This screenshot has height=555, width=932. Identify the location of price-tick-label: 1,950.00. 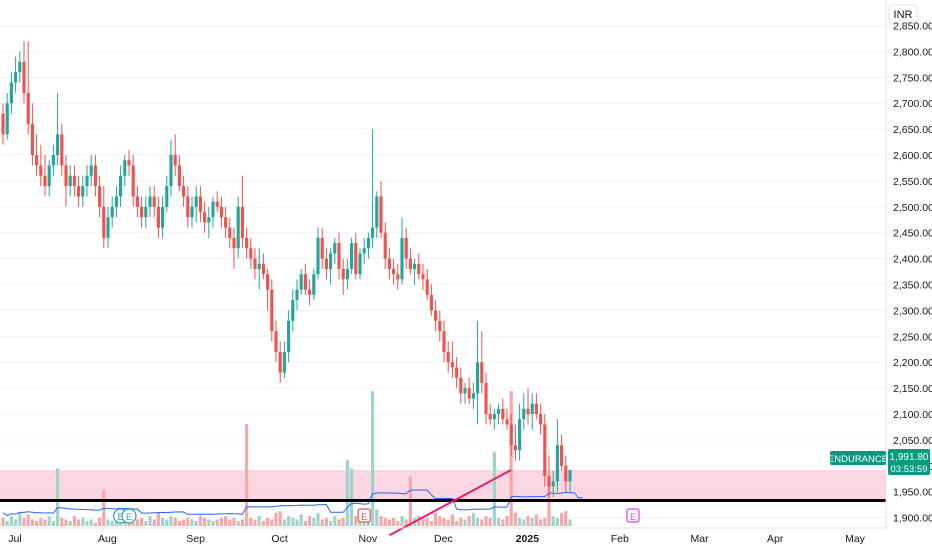
(912, 493).